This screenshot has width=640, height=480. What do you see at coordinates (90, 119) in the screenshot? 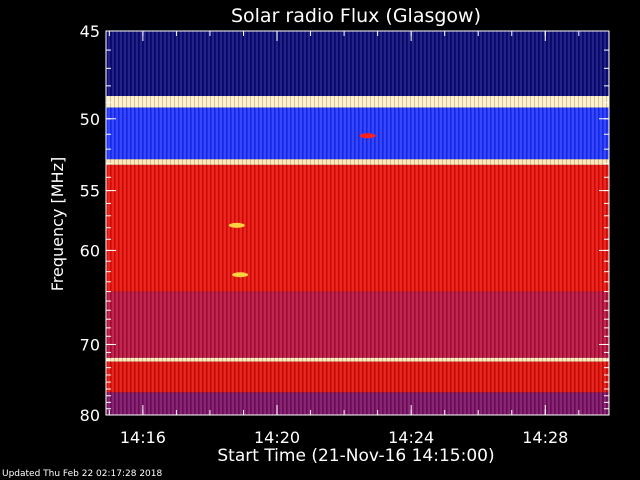
I see `y-tick-label-1: 50` at bounding box center [90, 119].